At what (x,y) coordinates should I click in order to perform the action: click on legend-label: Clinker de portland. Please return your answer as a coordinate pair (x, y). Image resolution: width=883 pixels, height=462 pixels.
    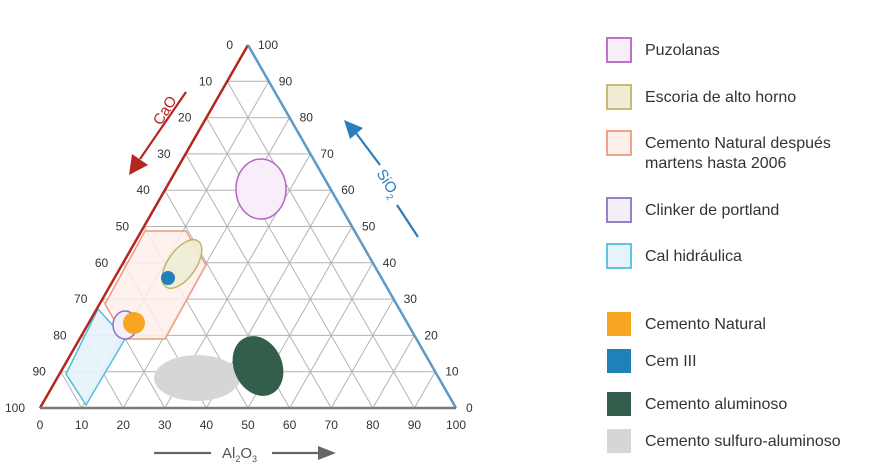
    Looking at the image, I should click on (712, 210).